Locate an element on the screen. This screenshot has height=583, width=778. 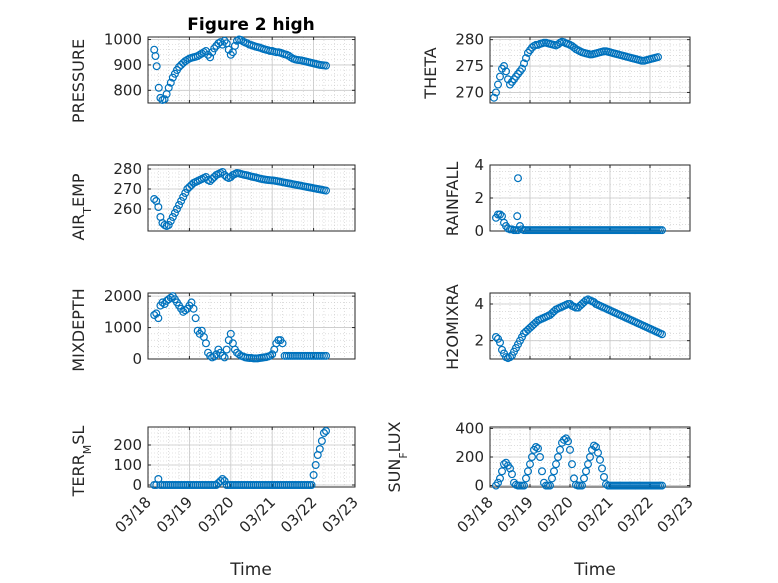
y-tick-label: 275 is located at coordinates (469, 66).